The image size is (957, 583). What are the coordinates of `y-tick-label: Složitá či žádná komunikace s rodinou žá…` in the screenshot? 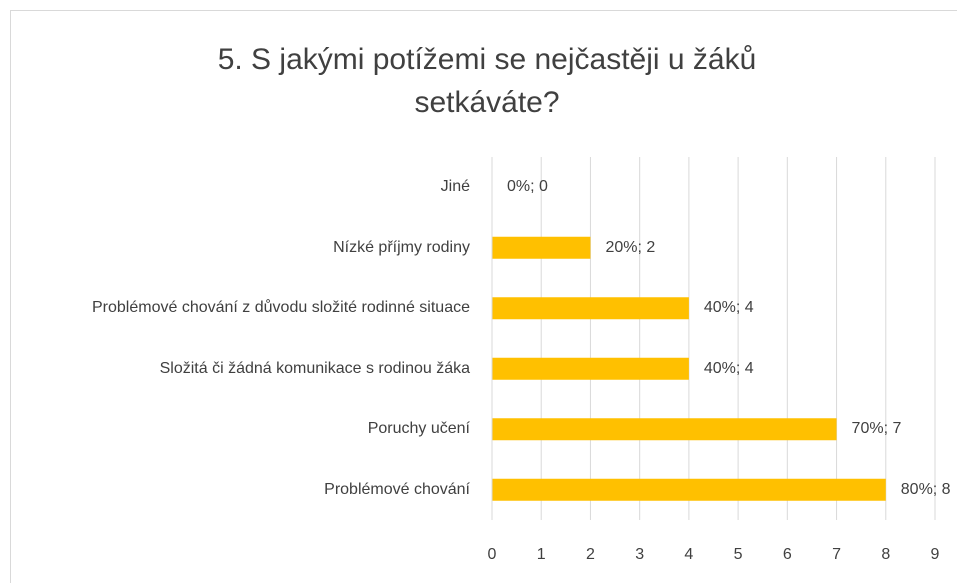 It's located at (240, 369).